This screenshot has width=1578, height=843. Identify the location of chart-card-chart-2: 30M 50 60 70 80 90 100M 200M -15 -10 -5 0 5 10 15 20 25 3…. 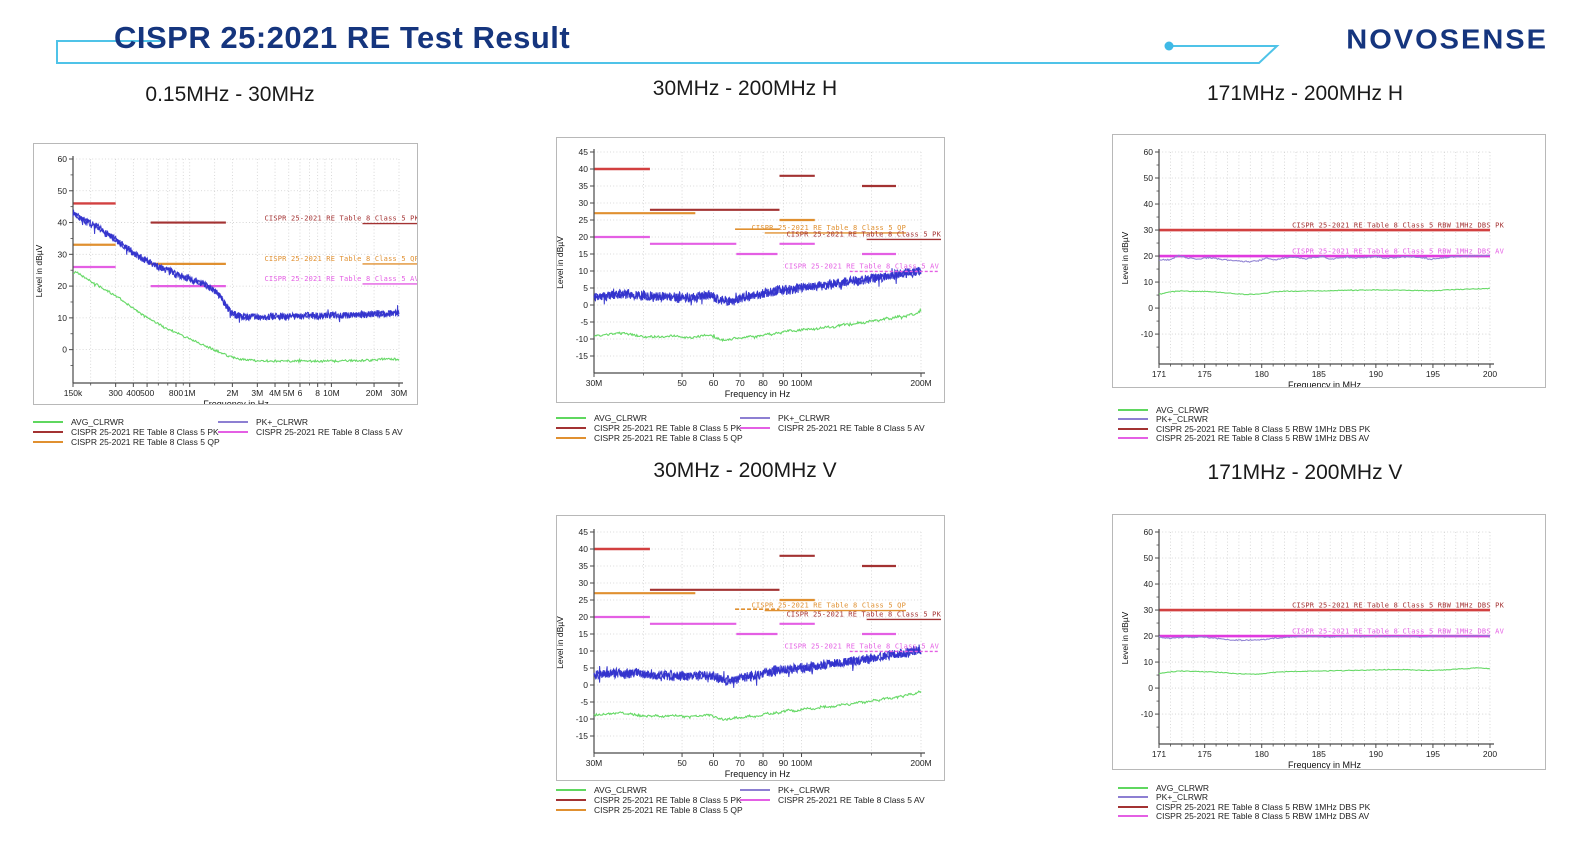
(750, 270).